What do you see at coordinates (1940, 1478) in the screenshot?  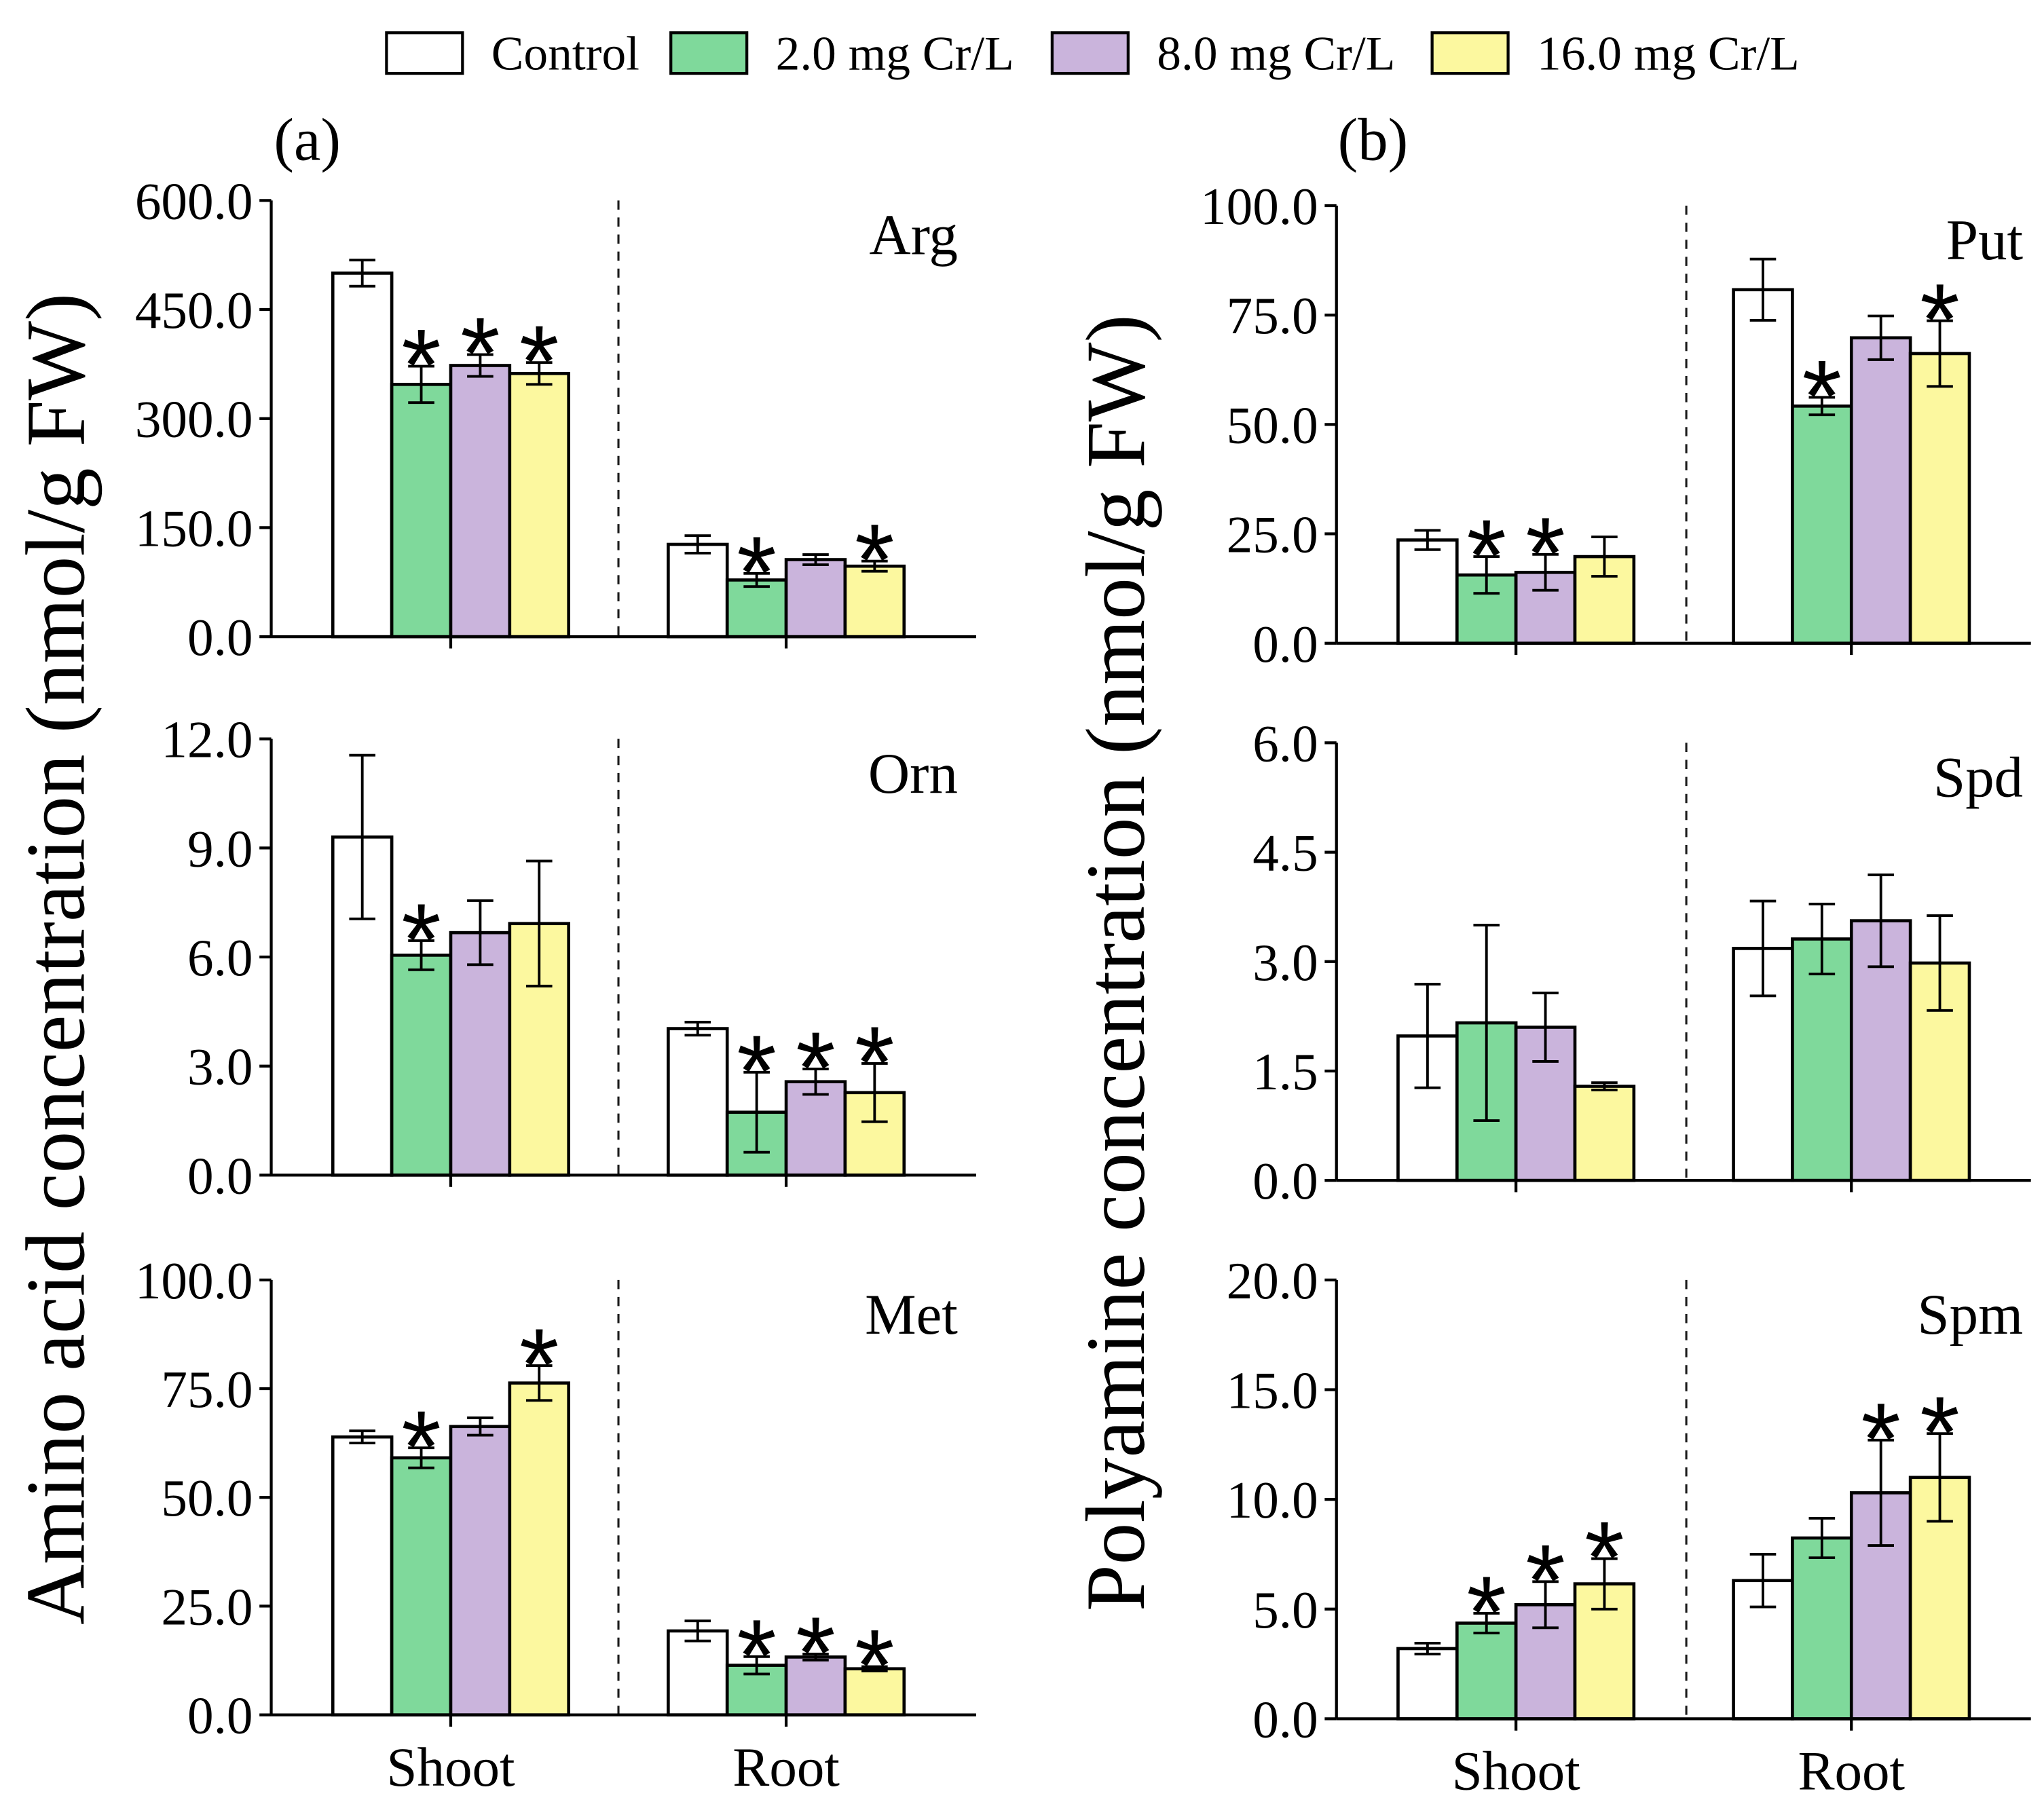 I see `error-bar-spm-root-16-0-mg-cr-l` at bounding box center [1940, 1478].